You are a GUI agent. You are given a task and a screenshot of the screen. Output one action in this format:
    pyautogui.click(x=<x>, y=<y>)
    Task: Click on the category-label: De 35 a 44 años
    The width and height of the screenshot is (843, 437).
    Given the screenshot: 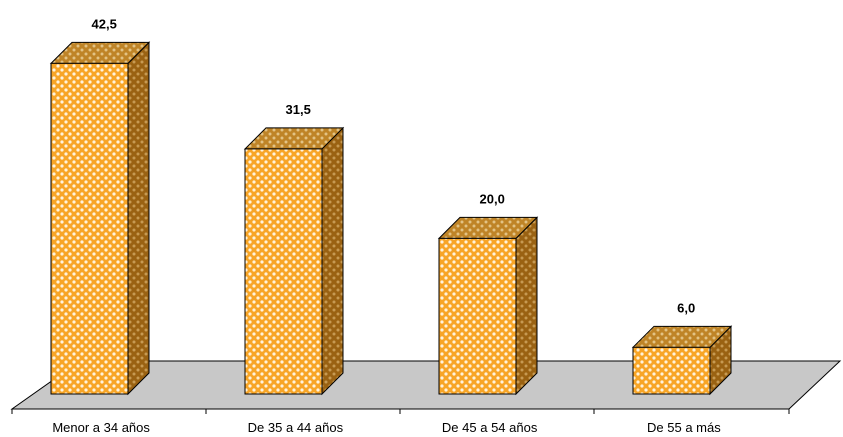 What is the action you would take?
    pyautogui.click(x=296, y=427)
    